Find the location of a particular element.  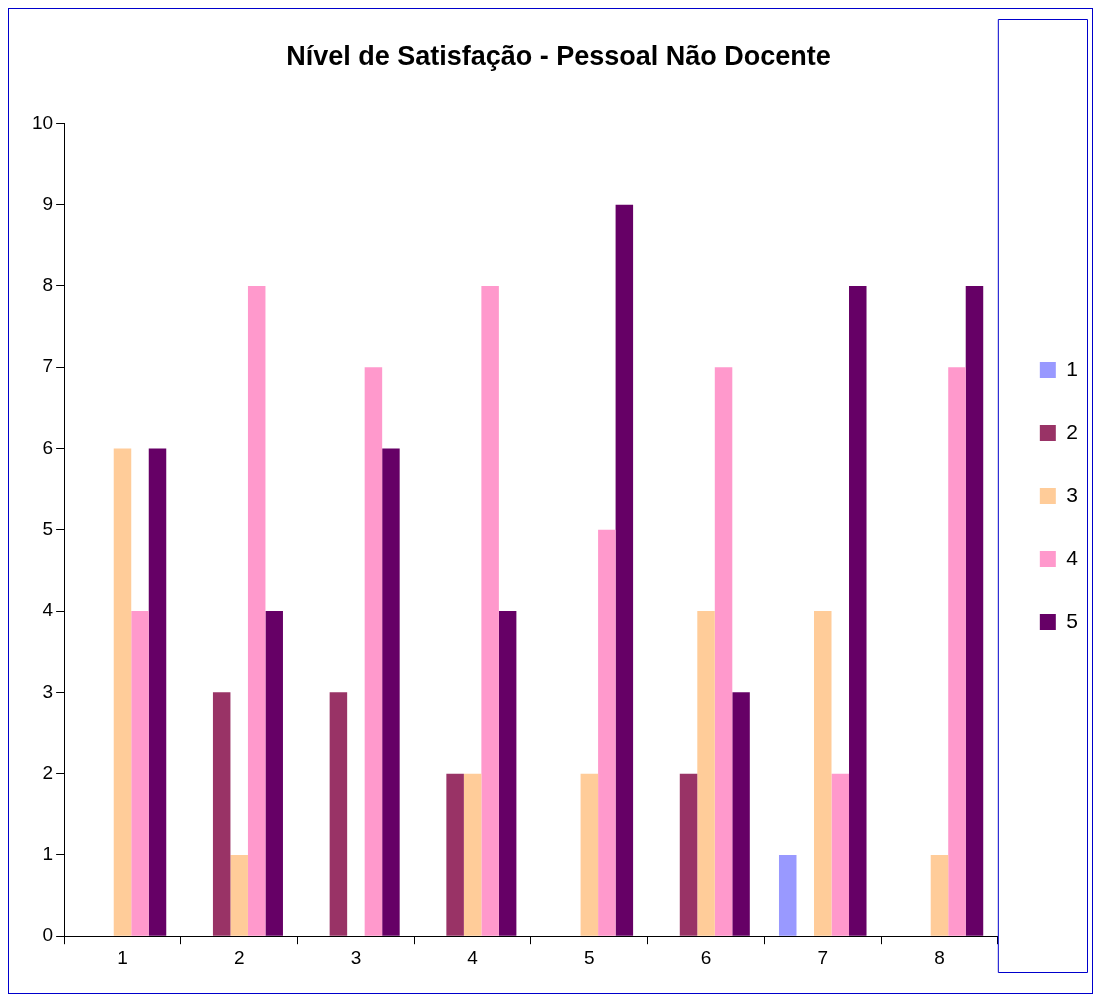

x-tick-label: 8 is located at coordinates (939, 957).